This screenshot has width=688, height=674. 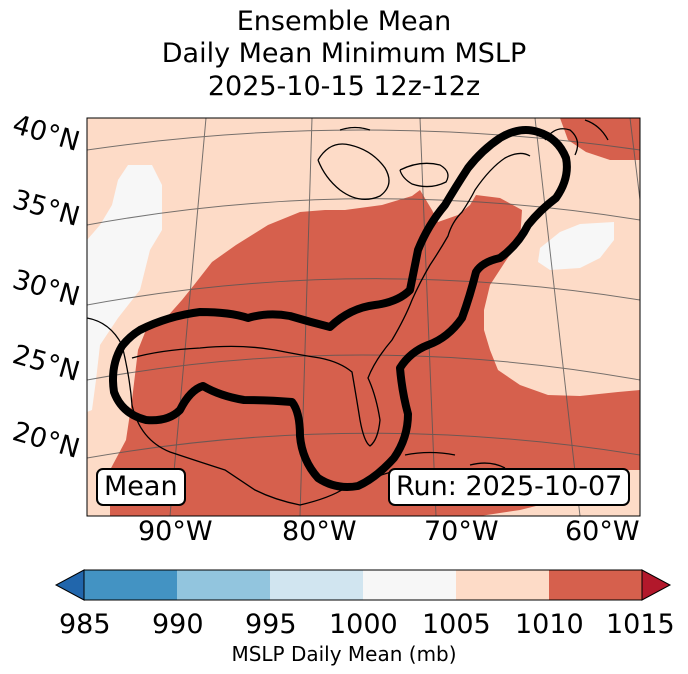 What do you see at coordinates (576, 246) in the screenshot?
I see `field-1000-1005-east` at bounding box center [576, 246].